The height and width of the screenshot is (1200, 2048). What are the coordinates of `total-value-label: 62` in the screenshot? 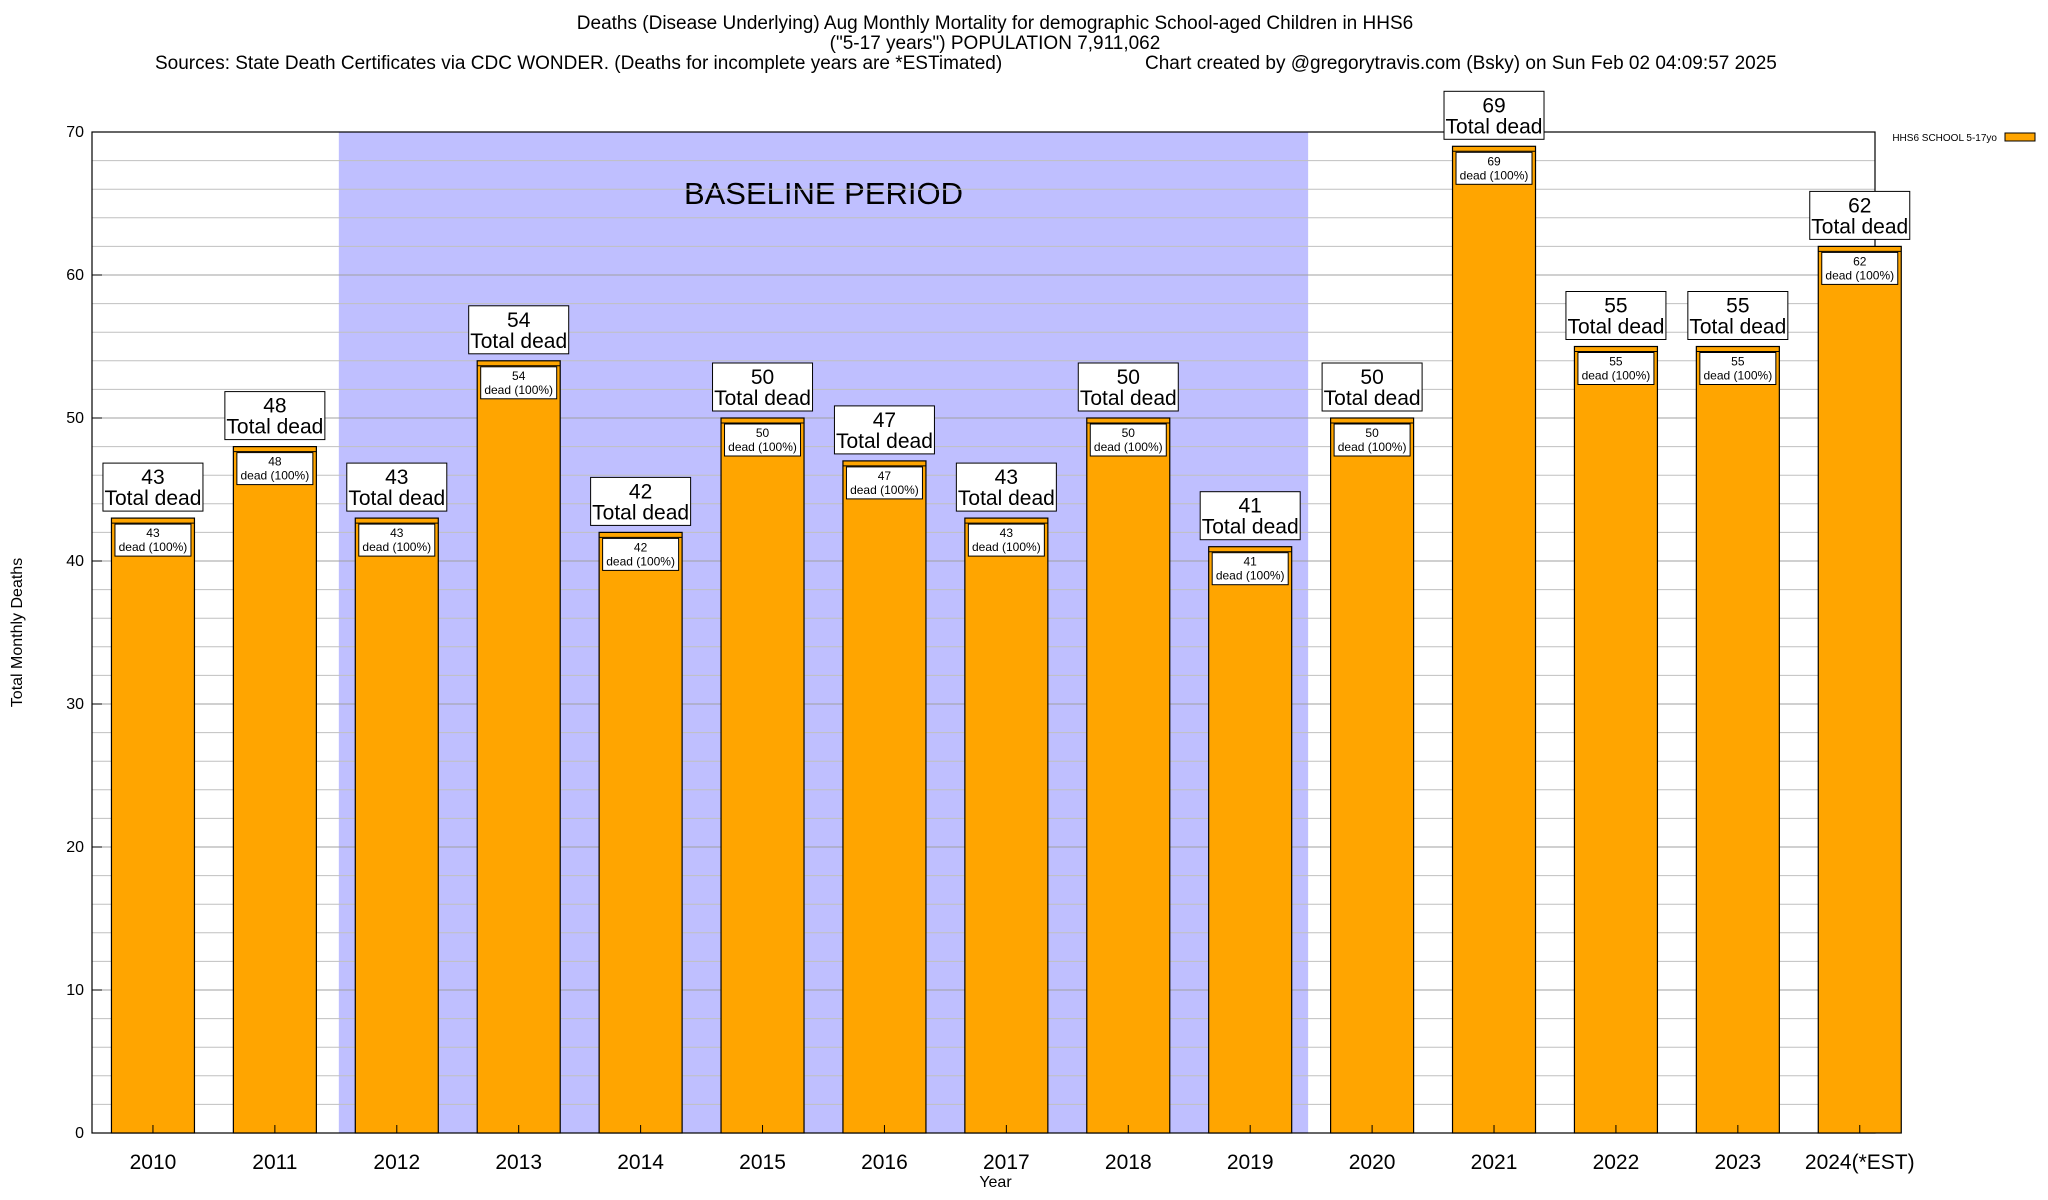 It's located at (1859, 205).